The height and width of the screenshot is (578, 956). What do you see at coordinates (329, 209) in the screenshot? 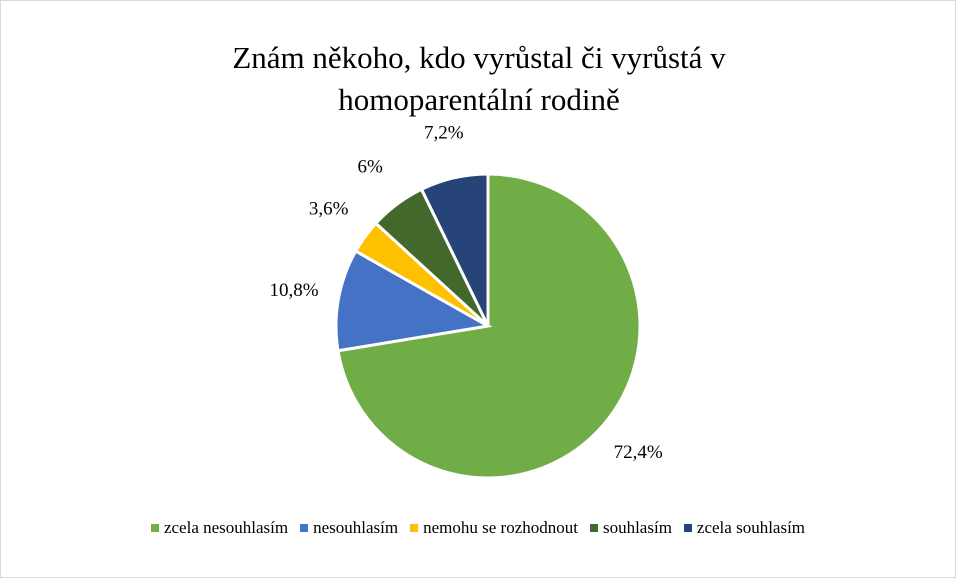
I see `data-label: 3,6%` at bounding box center [329, 209].